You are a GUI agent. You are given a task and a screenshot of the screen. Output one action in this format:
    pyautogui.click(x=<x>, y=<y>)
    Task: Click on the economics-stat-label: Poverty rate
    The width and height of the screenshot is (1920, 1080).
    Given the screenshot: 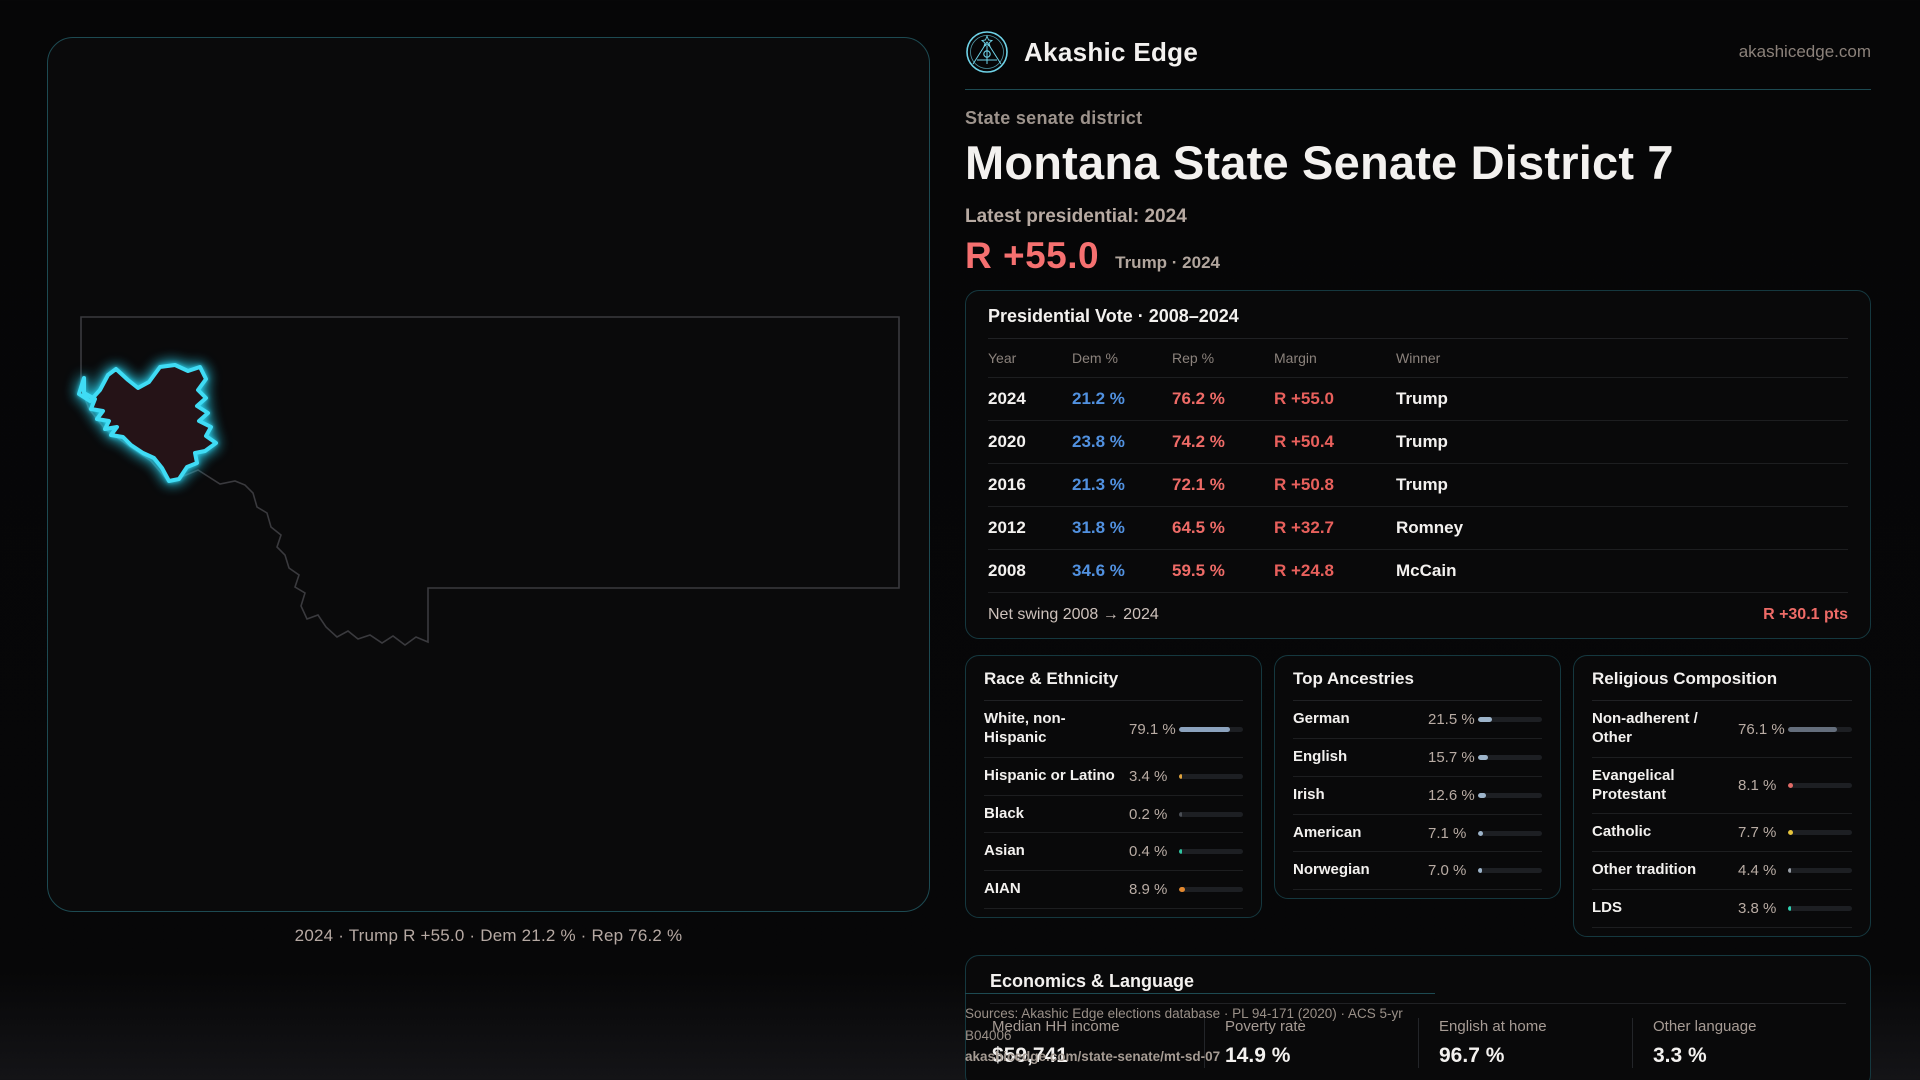 What is the action you would take?
    pyautogui.click(x=1265, y=1026)
    